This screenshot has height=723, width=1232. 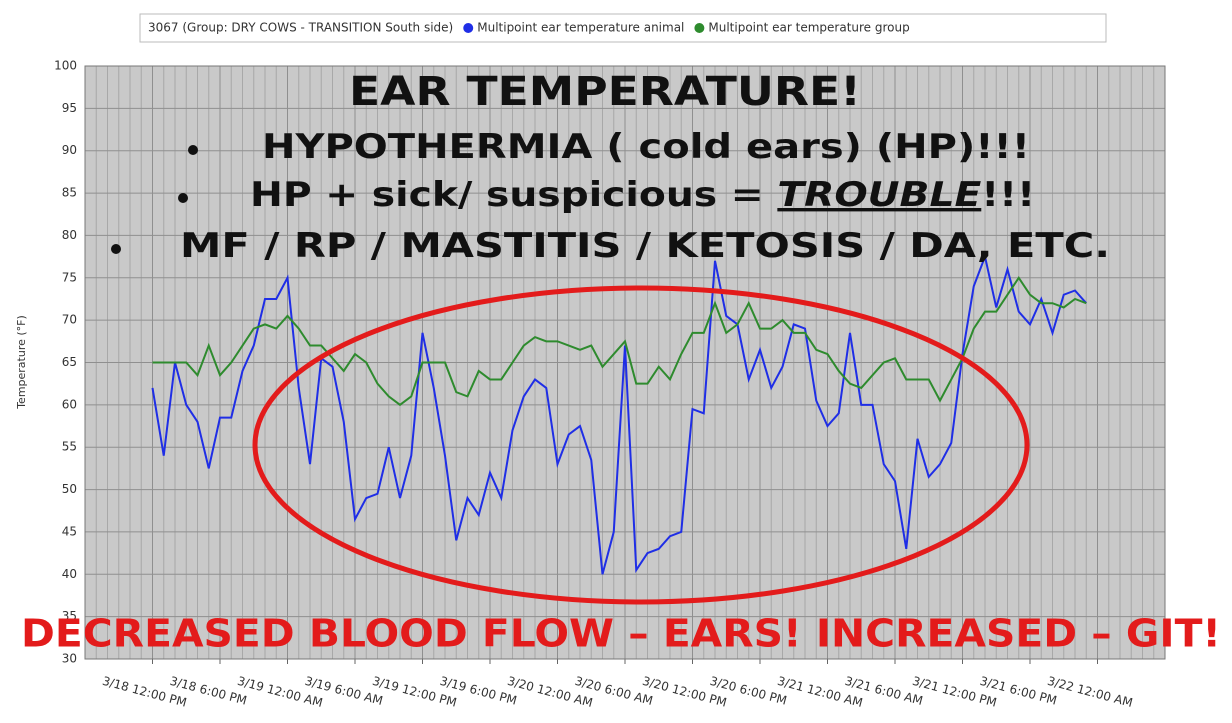 I want to click on bullet-text: MF / RP / MASTITIS / KETOSIS / DA, ETC., so click(x=645, y=246).